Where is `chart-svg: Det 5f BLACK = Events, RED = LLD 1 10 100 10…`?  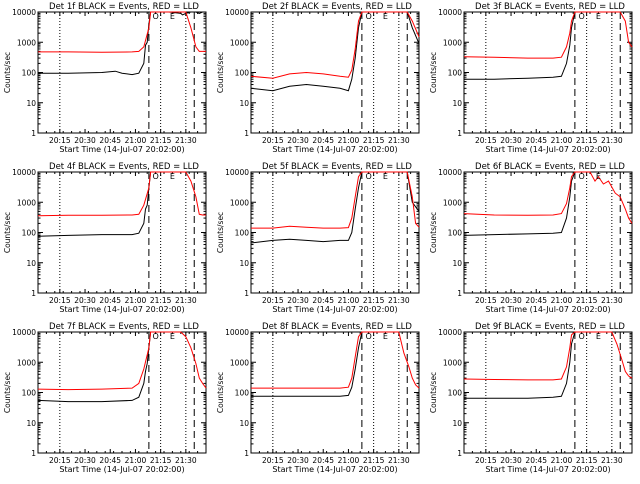 chart-svg: Det 5f BLACK = Events, RED = LLD 1 10 100 10… is located at coordinates (318, 238).